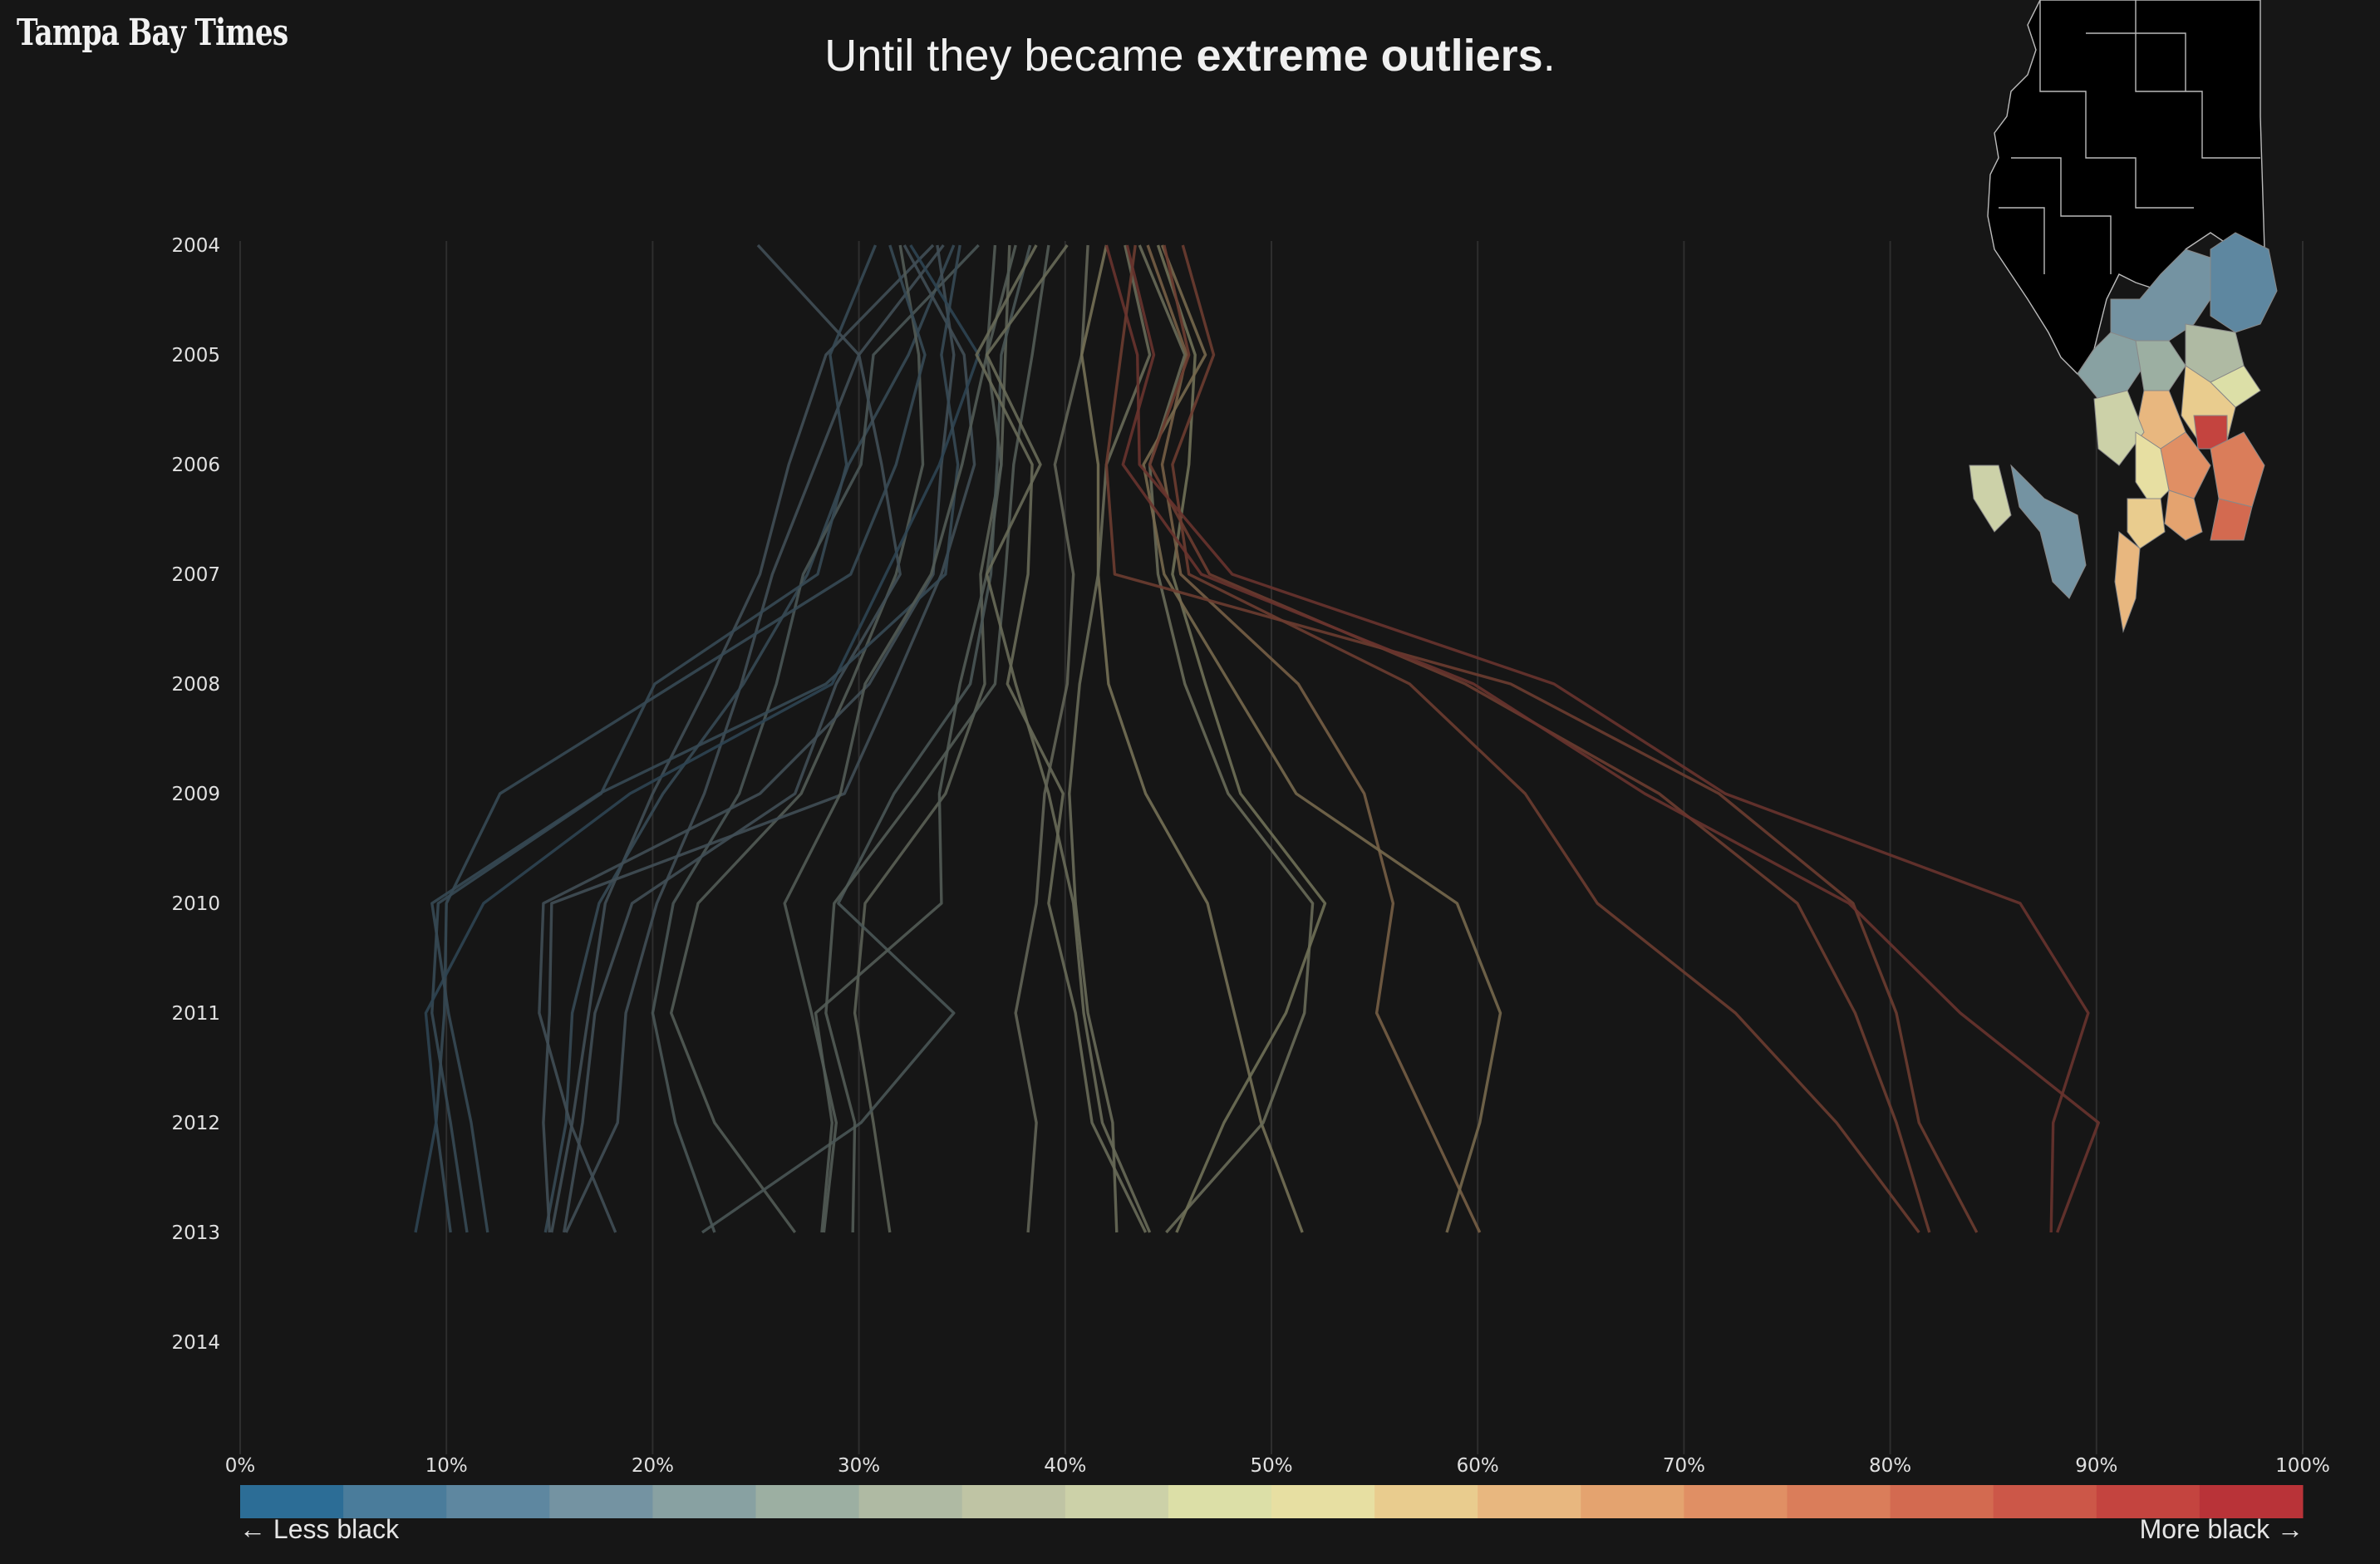  I want to click on x-tick-label: 20%, so click(653, 1466).